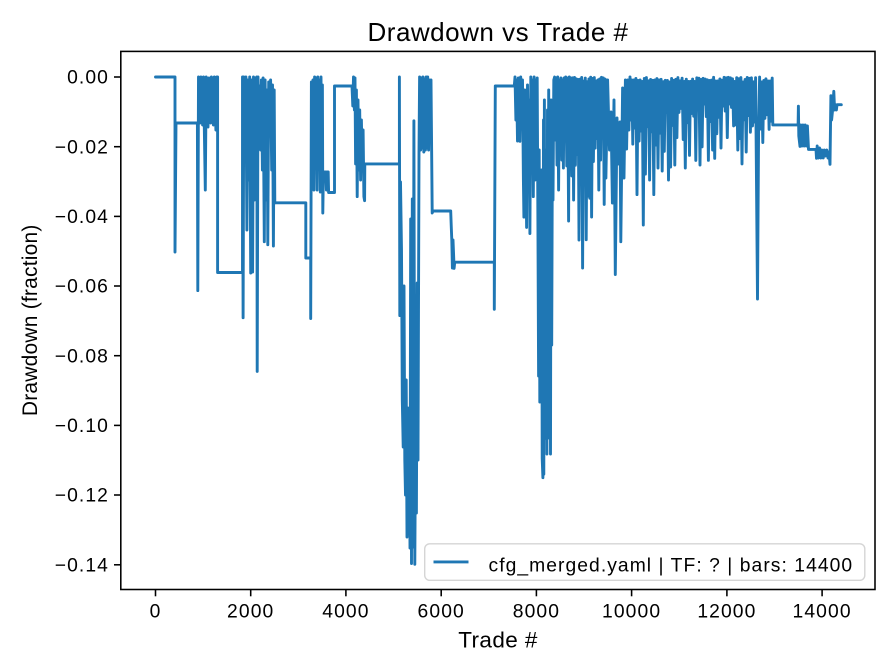 The height and width of the screenshot is (672, 896). Describe the element at coordinates (498, 32) in the screenshot. I see `svg-text: Drawdown vs Trade #` at that location.